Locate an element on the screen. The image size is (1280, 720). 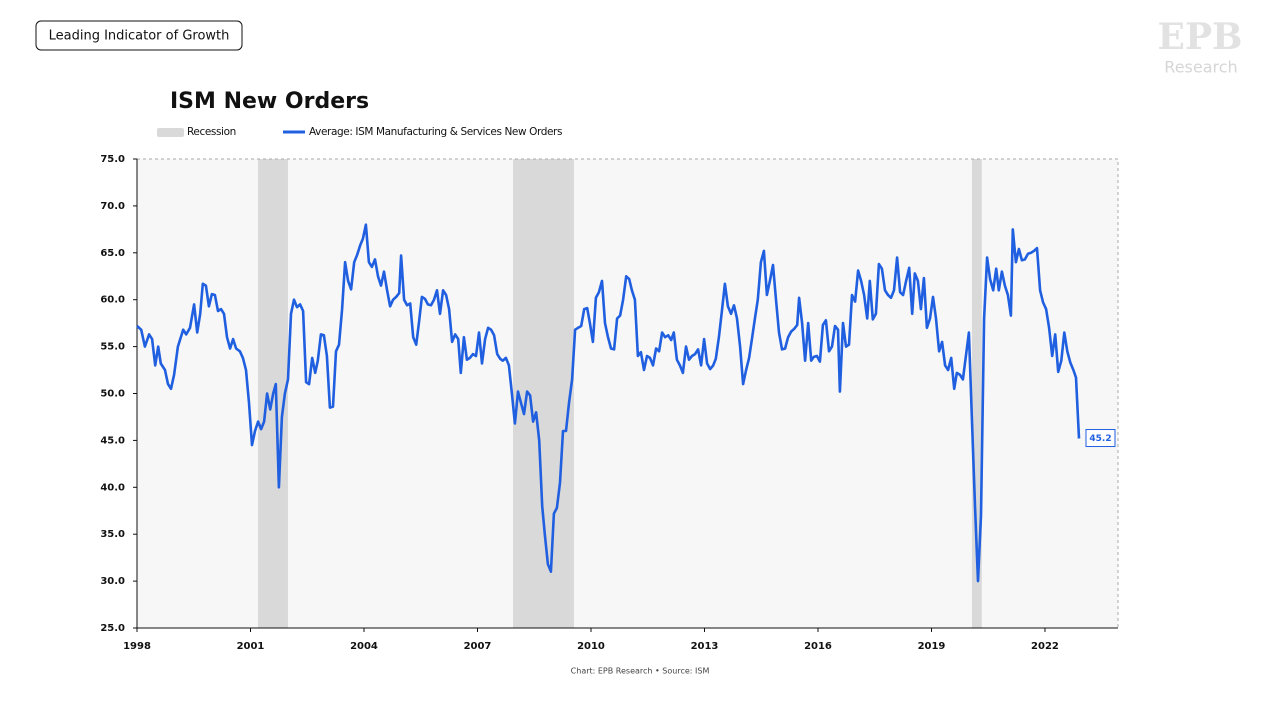
y-tick-label: 45.0 is located at coordinates (112, 440).